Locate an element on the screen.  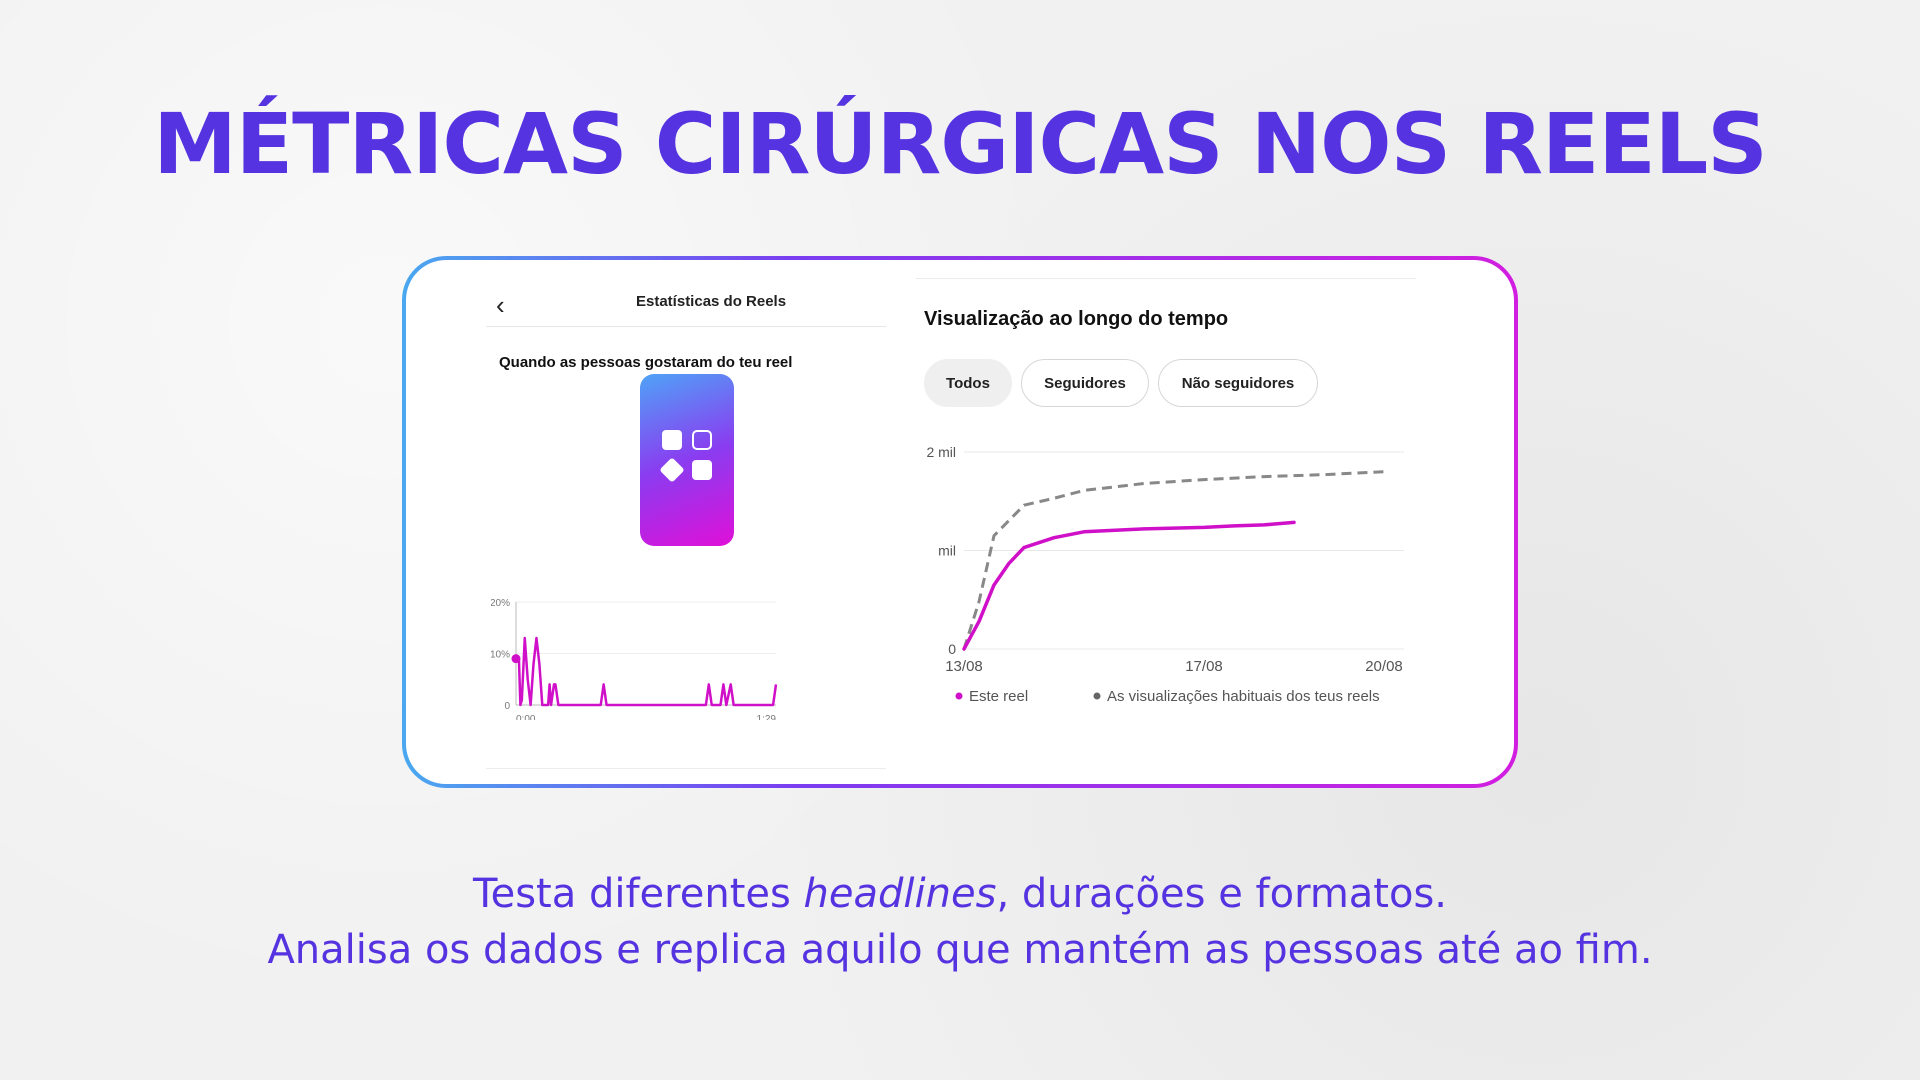
liked-chart: 0 10% 20% 0:00 1:29 is located at coordinates (634, 659).